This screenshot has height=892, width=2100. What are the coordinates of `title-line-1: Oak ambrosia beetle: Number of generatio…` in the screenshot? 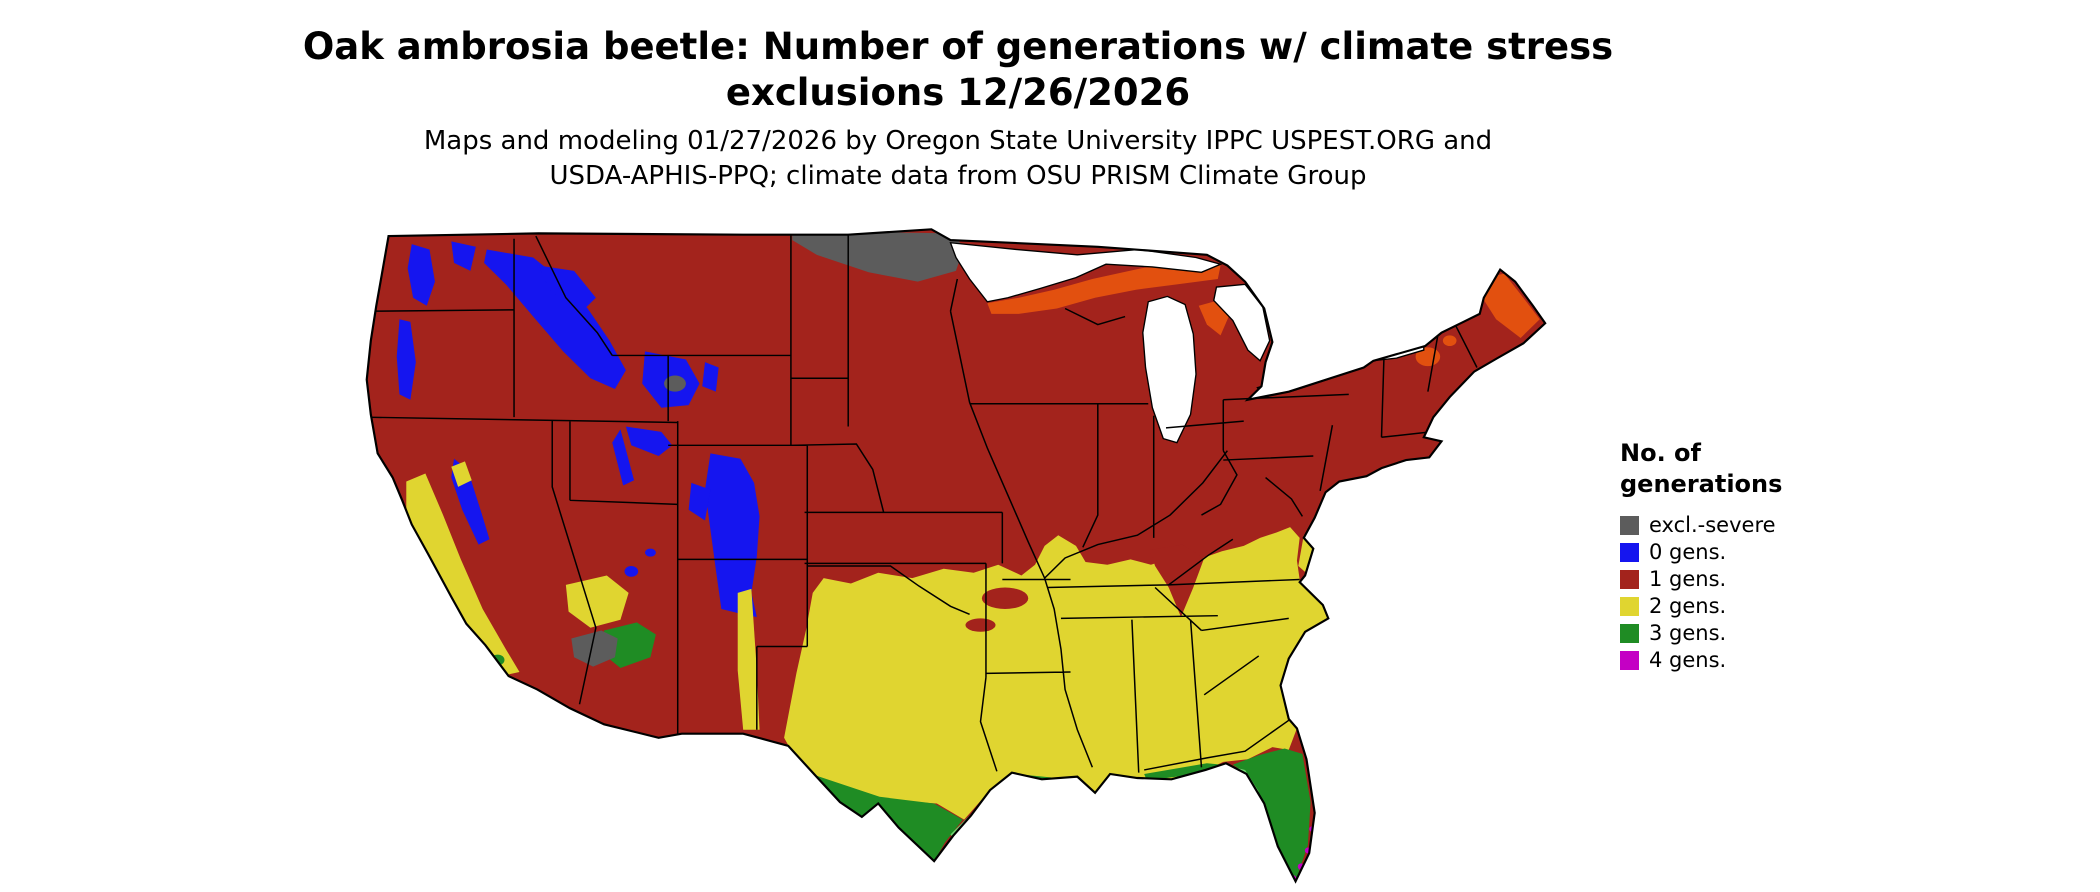 It's located at (958, 46).